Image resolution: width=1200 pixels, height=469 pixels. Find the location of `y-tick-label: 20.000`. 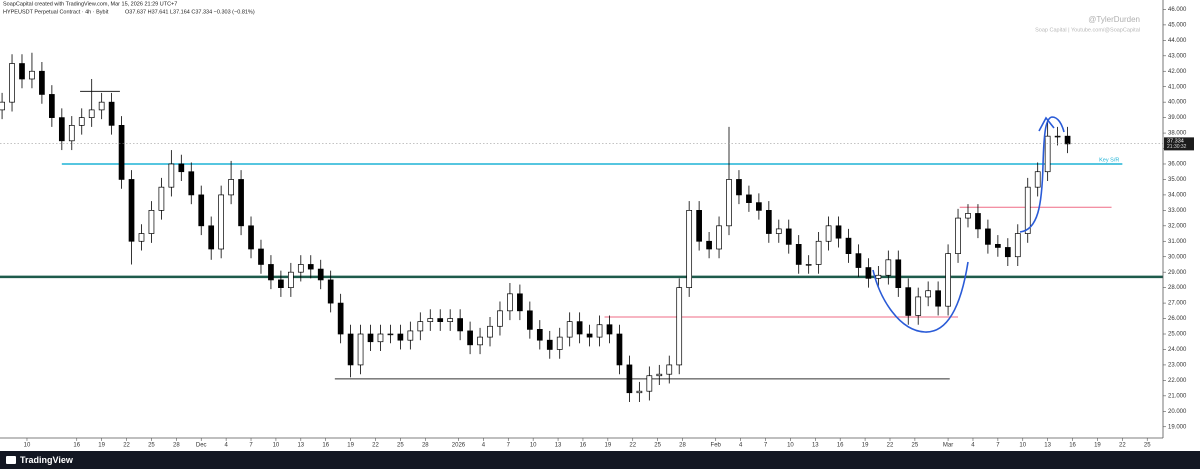

y-tick-label: 20.000 is located at coordinates (1177, 412).